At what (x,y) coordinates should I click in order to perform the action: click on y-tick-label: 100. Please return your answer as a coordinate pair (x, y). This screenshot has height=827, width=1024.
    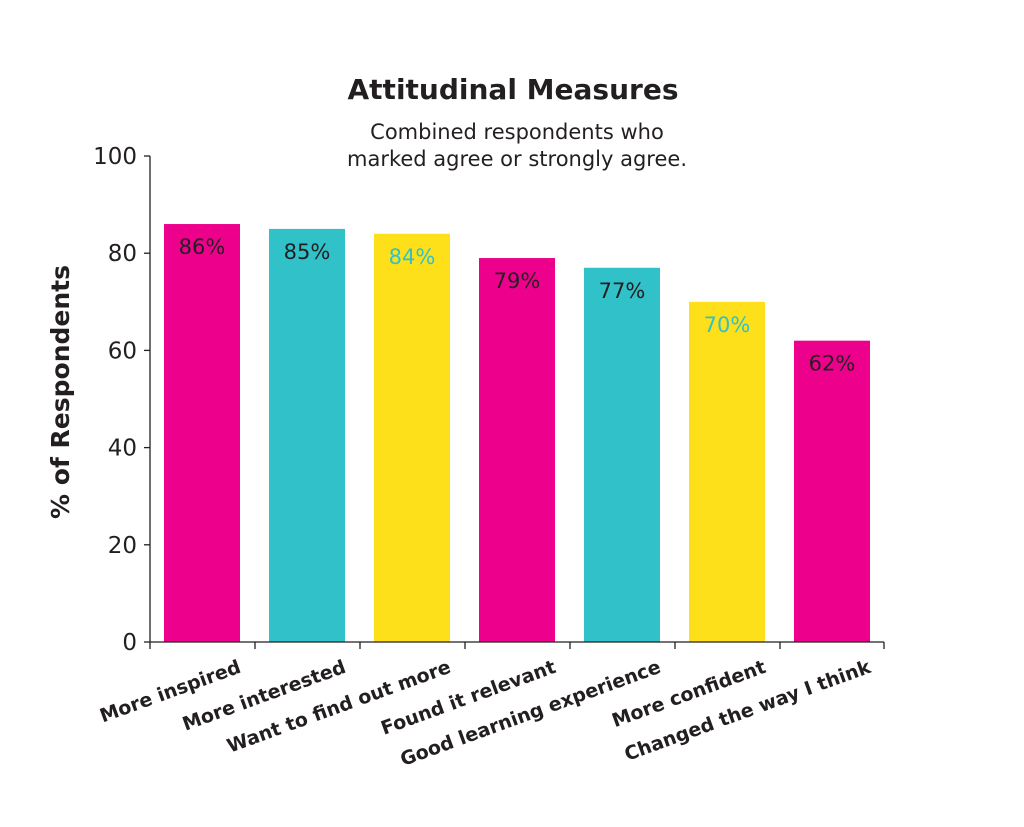
    Looking at the image, I should click on (115, 157).